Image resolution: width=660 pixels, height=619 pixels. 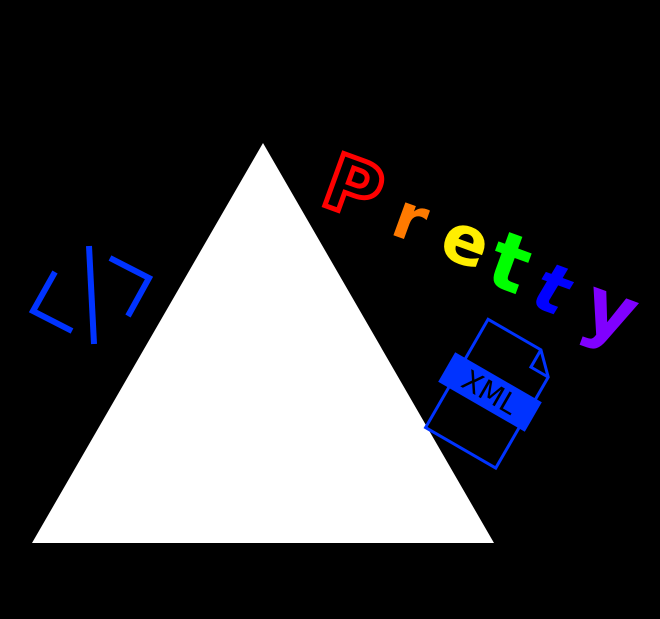 I want to click on code-brackets-icon, so click(x=91, y=295).